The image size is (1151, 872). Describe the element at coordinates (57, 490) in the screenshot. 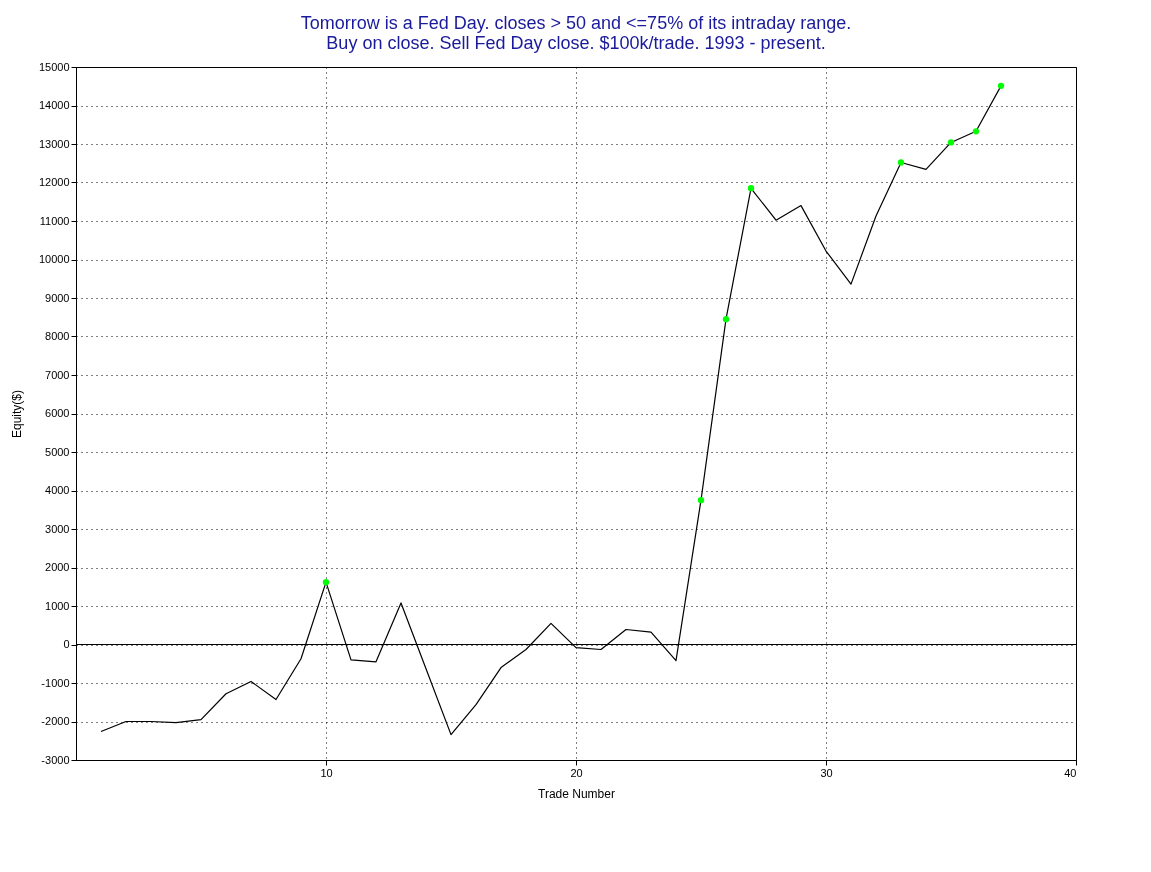

I see `y-tick-label: 4000` at that location.